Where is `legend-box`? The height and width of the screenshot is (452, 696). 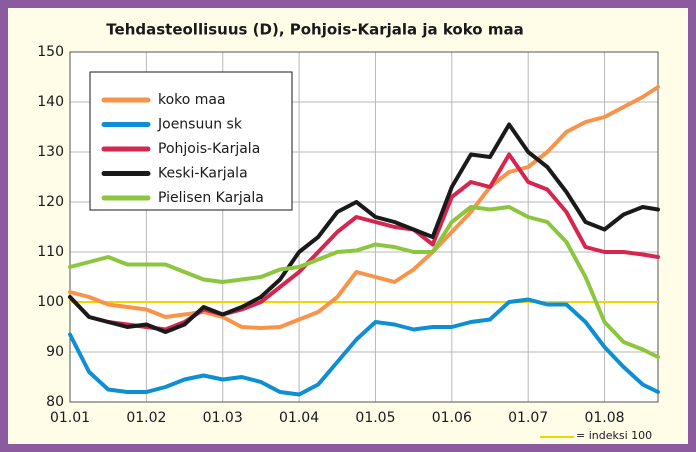 legend-box is located at coordinates (191, 141).